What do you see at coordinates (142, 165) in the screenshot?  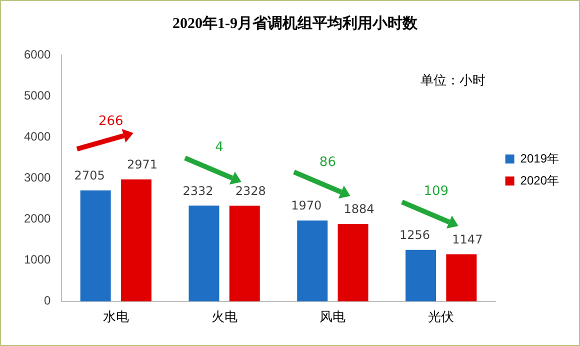 I see `data-label: 2971` at bounding box center [142, 165].